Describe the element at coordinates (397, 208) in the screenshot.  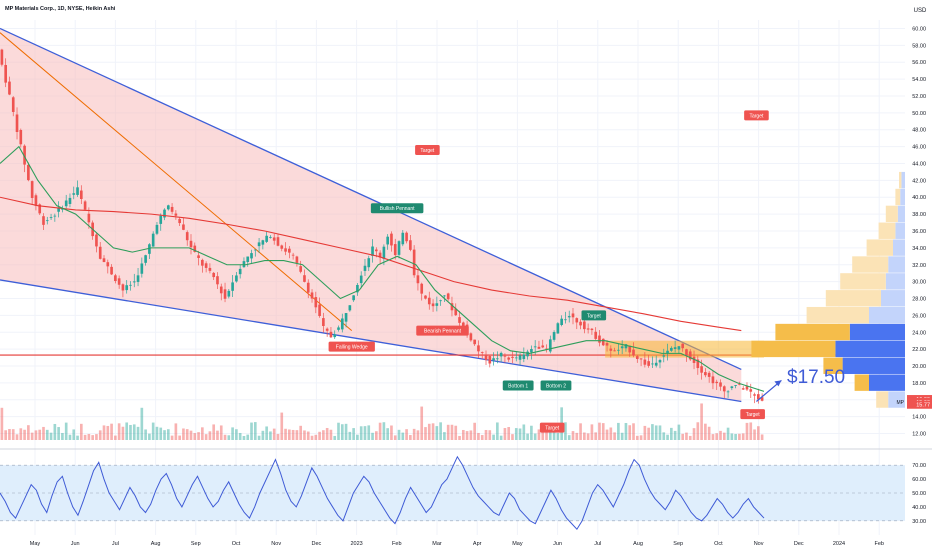
I see `pattern-label: Bullish Pennant` at that location.